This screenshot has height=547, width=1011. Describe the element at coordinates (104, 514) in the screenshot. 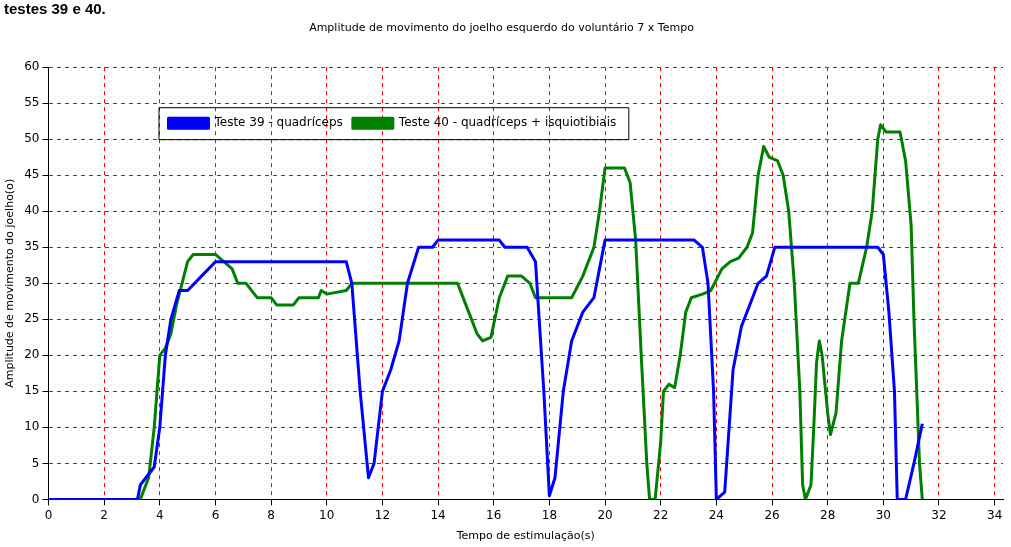

I see `x-tick-label: 2` at that location.